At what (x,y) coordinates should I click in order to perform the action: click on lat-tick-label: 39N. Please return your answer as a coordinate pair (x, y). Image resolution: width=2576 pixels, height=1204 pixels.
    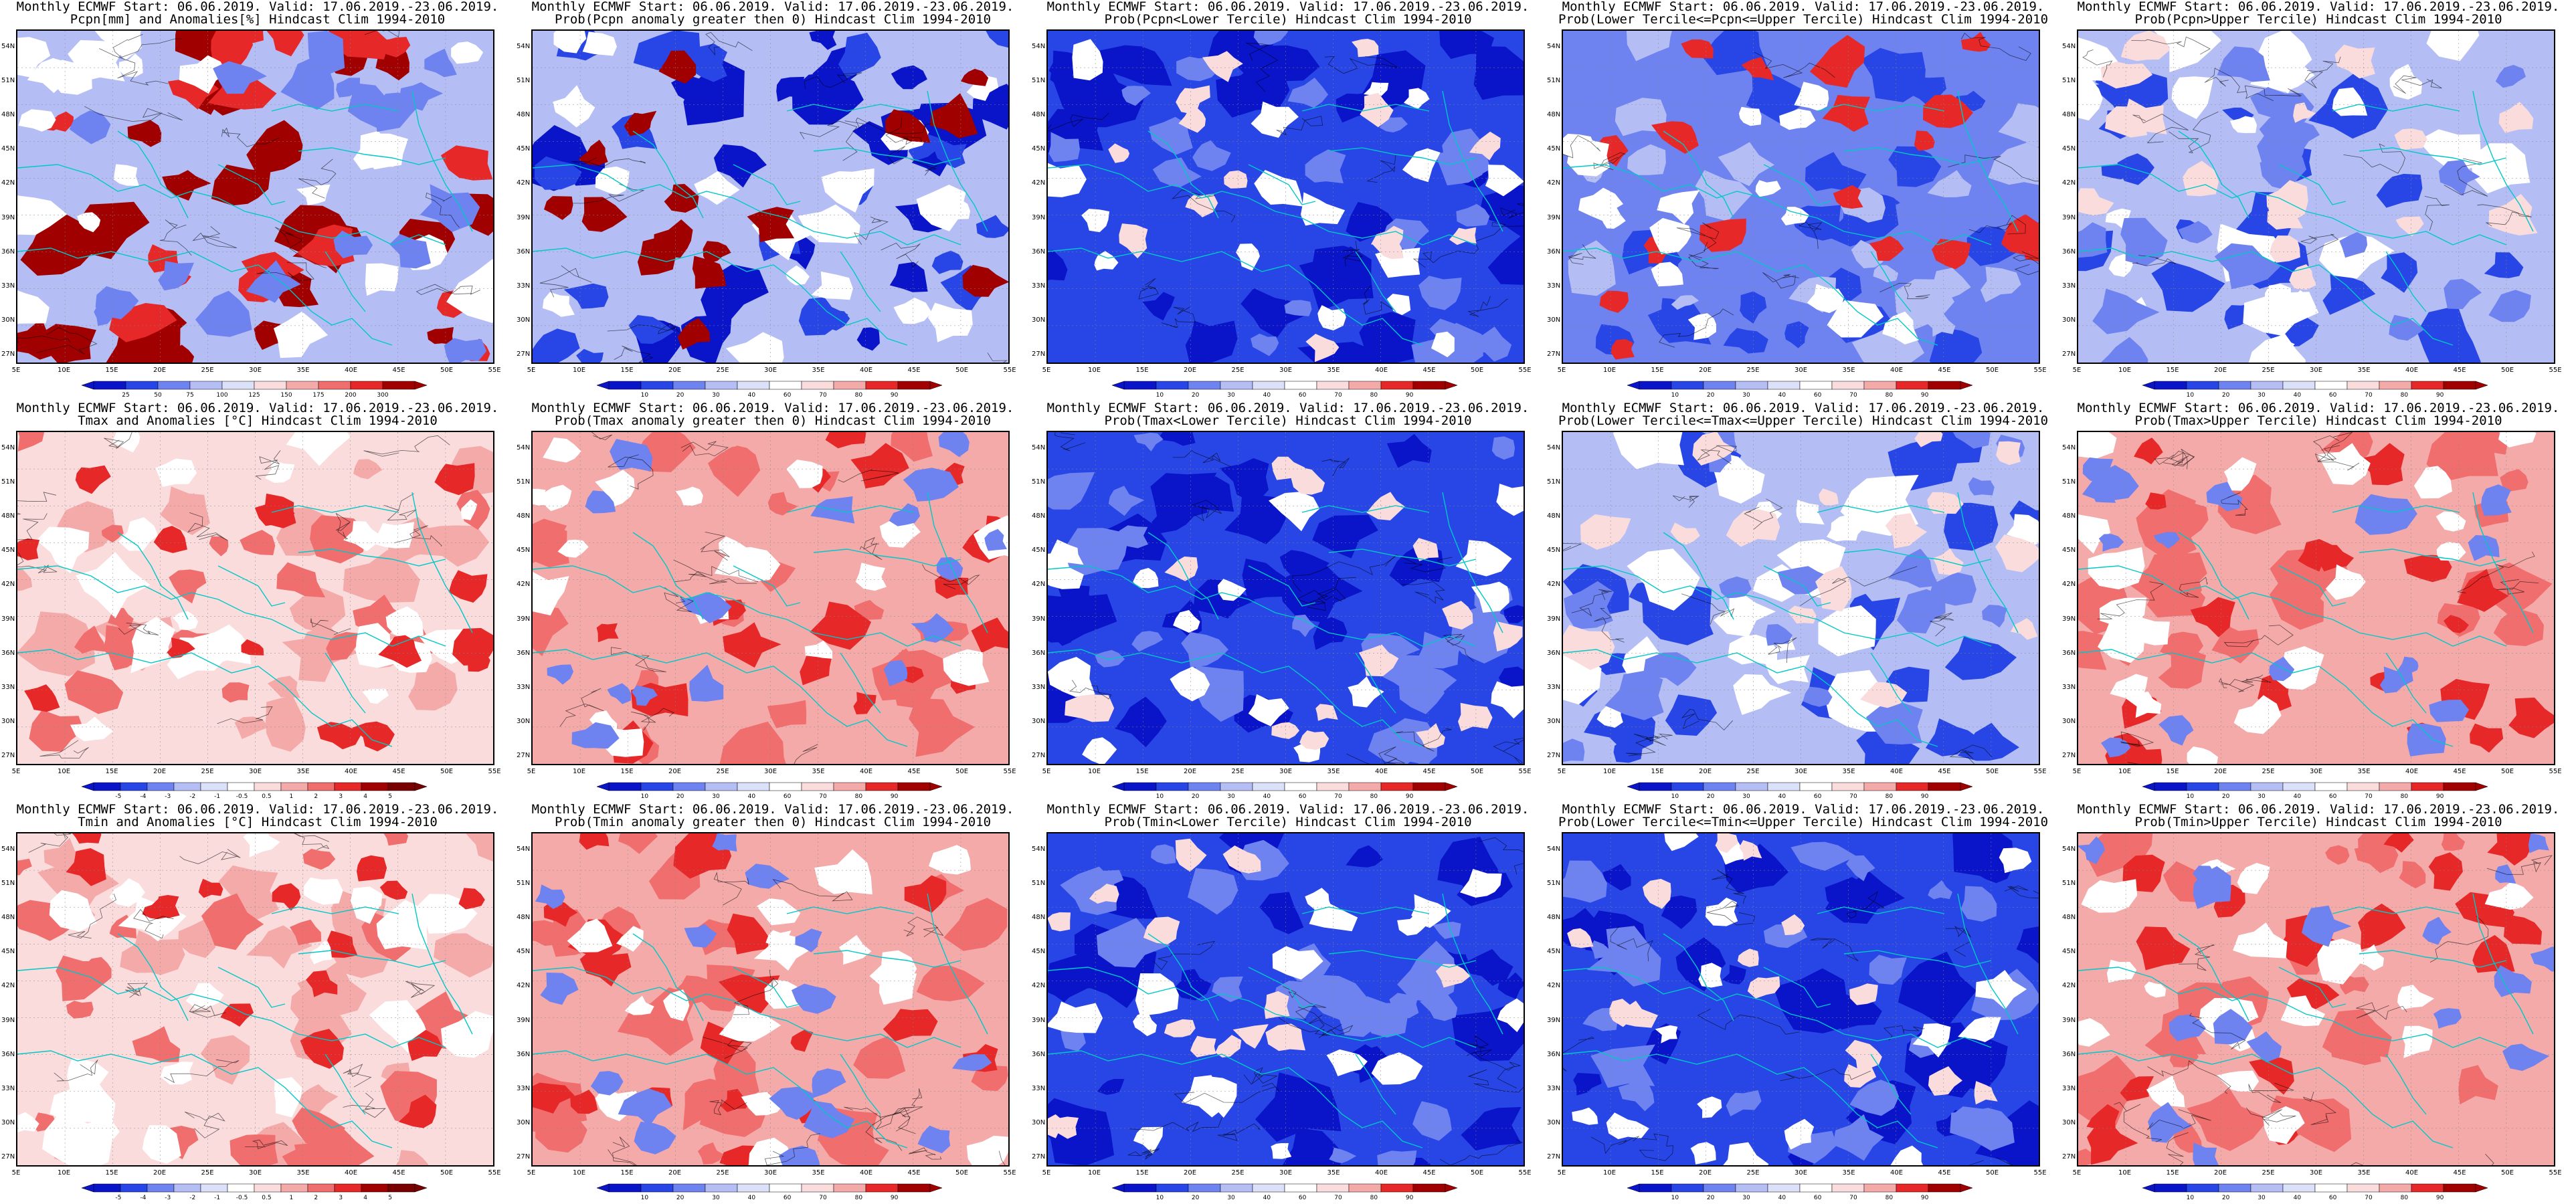
    Looking at the image, I should click on (524, 217).